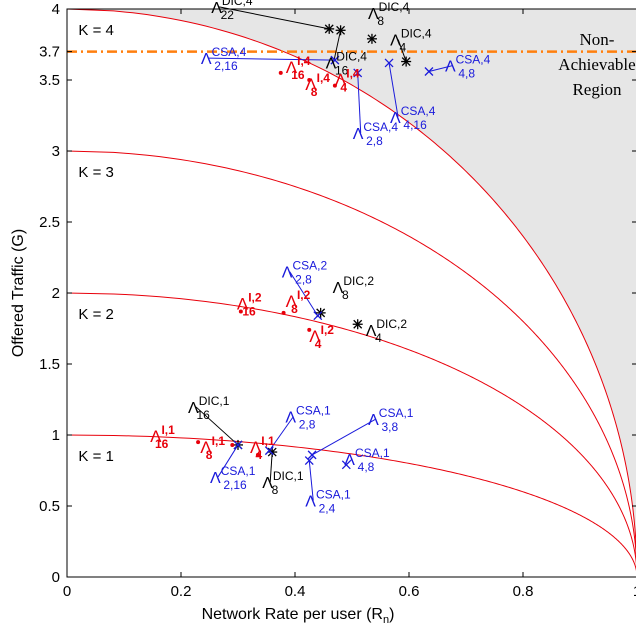  What do you see at coordinates (358, 134) in the screenshot?
I see `csa-csa-4-2-8-label-base: Λ` at bounding box center [358, 134].